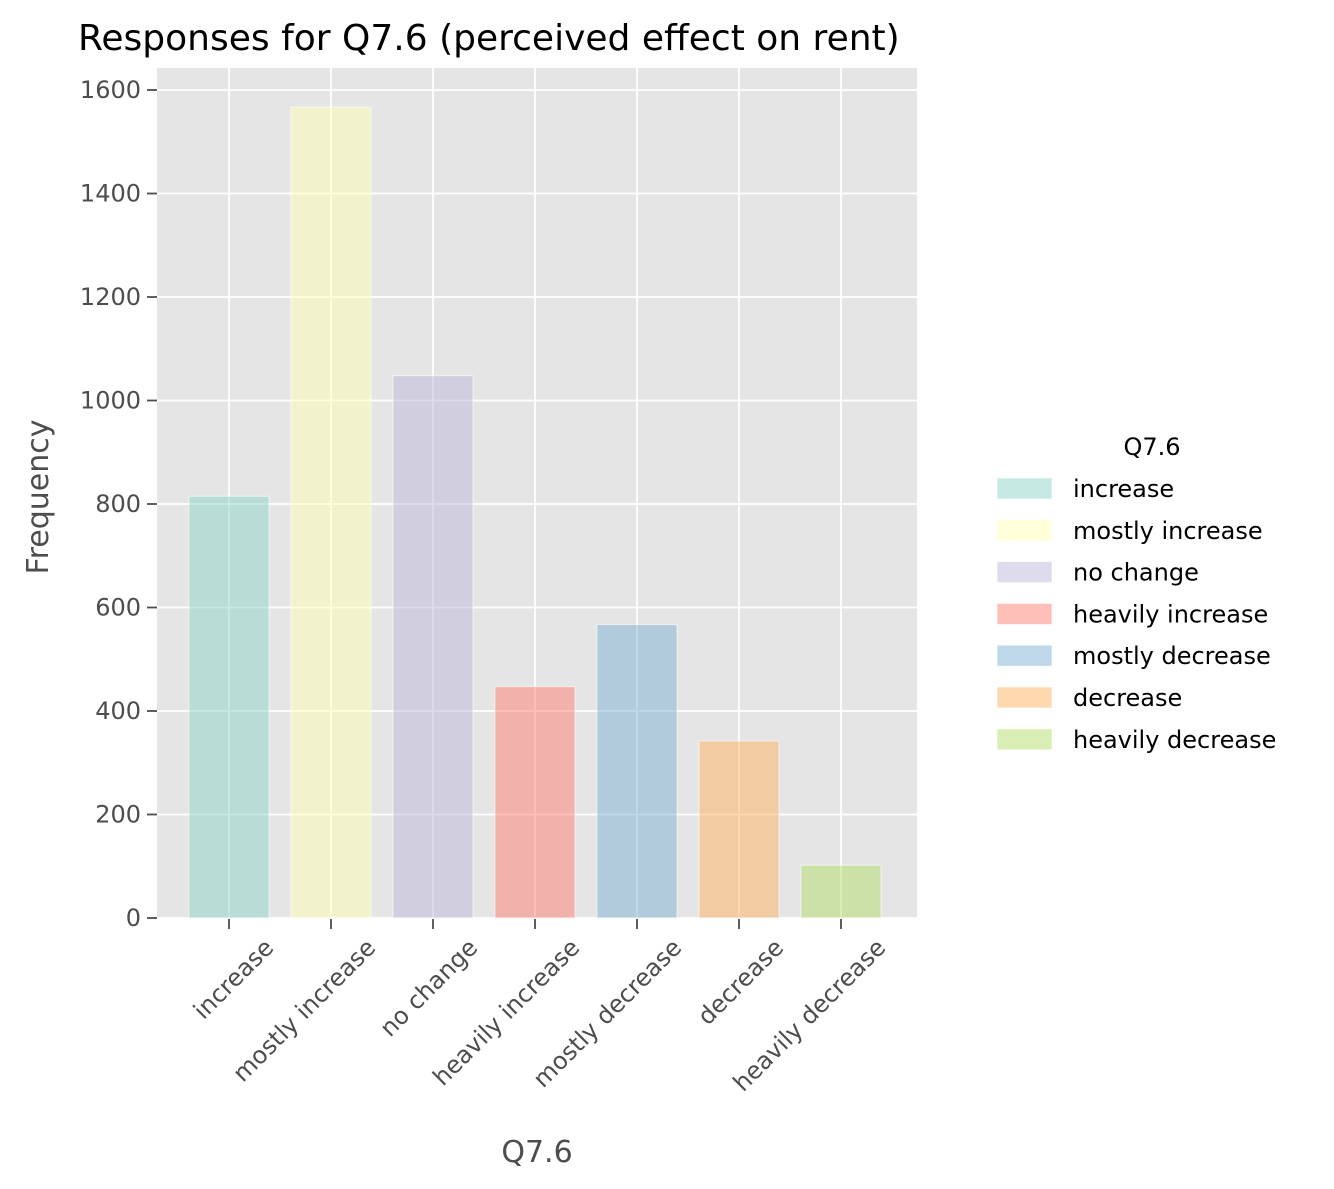  What do you see at coordinates (1170, 614) in the screenshot?
I see `legend-label: heavily increase` at bounding box center [1170, 614].